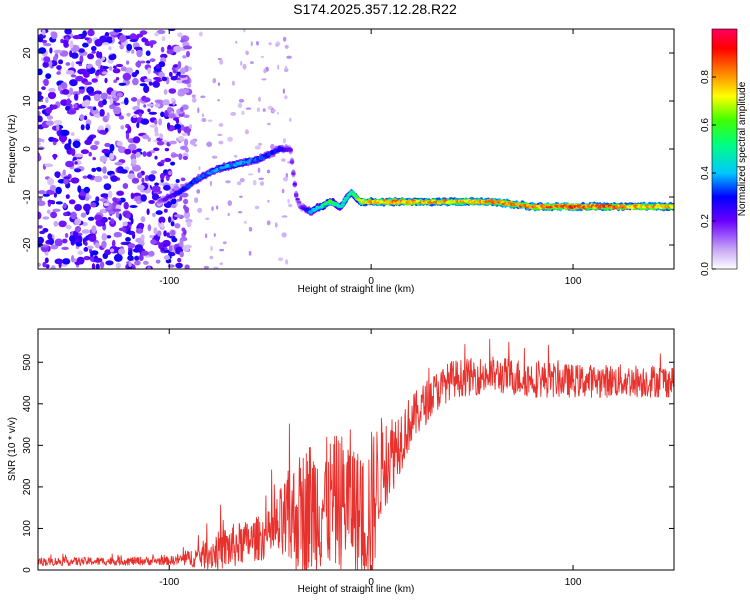  I want to click on y-tick-label: 0, so click(27, 149).